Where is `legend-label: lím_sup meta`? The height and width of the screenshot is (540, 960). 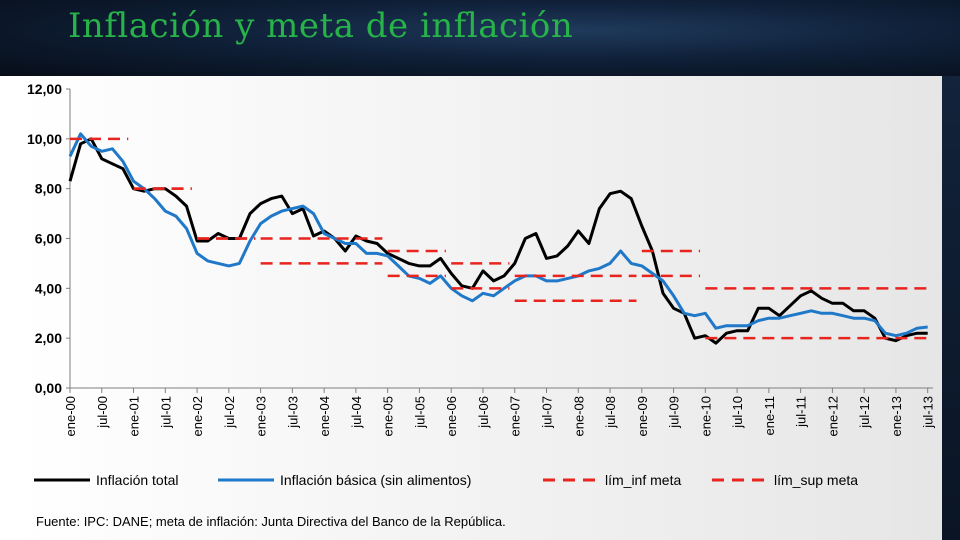 legend-label: lím_sup meta is located at coordinates (816, 480).